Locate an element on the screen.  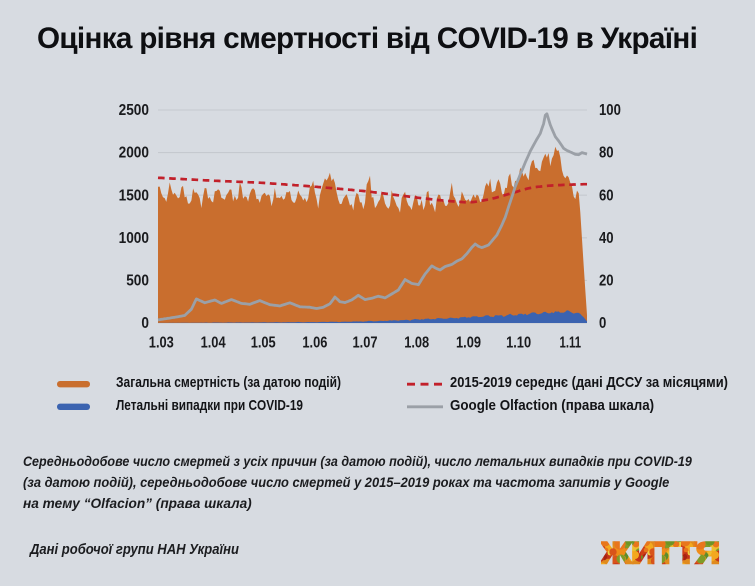
svg-text: 1000 is located at coordinates (134, 238).